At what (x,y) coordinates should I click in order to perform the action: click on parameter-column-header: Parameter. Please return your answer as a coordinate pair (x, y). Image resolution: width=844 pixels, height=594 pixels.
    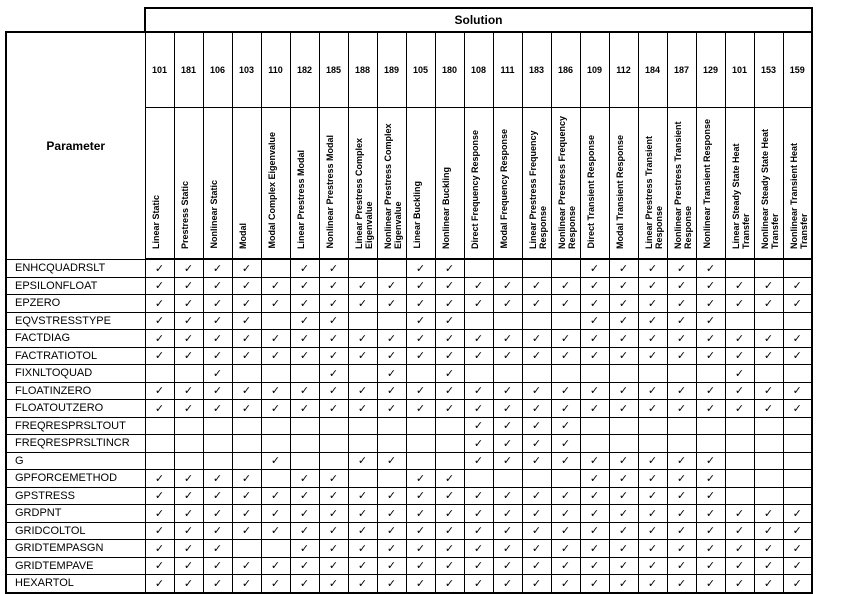
    Looking at the image, I should click on (75, 145).